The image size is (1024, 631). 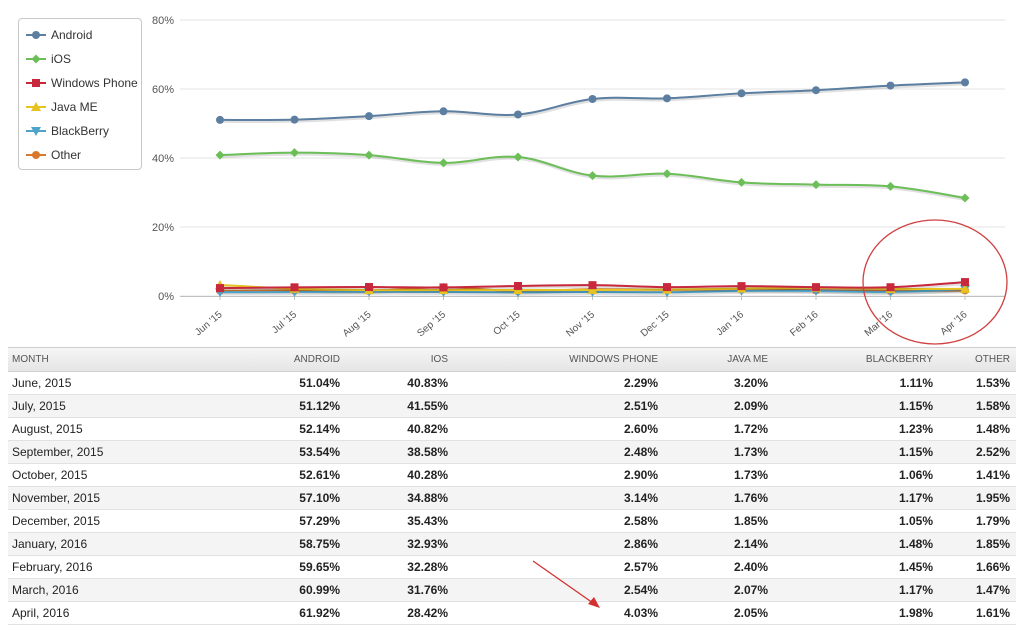 I want to click on y-tick-label: 60%, so click(x=163, y=90).